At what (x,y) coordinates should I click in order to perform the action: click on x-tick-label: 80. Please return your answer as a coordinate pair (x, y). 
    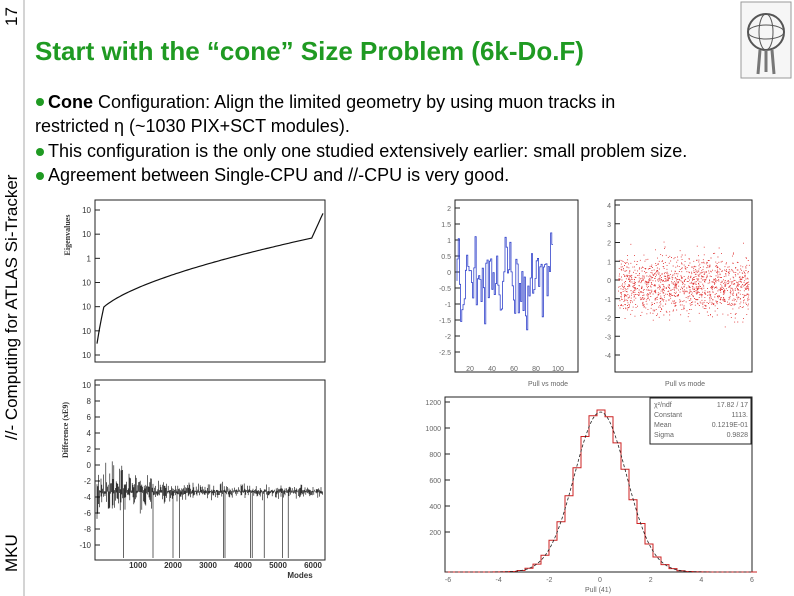
    Looking at the image, I should click on (536, 369).